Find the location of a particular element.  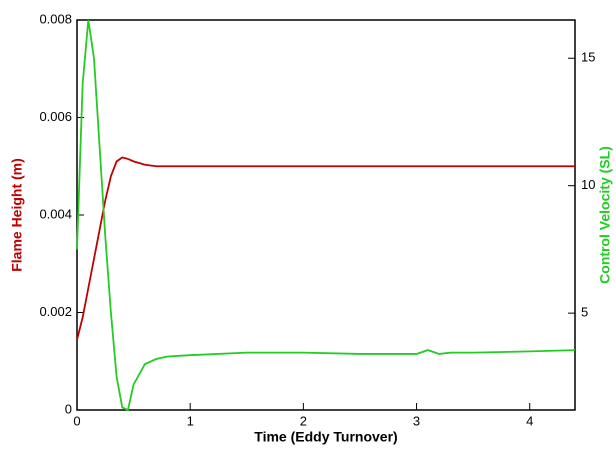

y-tick-label: 0.002 is located at coordinates (55, 311).